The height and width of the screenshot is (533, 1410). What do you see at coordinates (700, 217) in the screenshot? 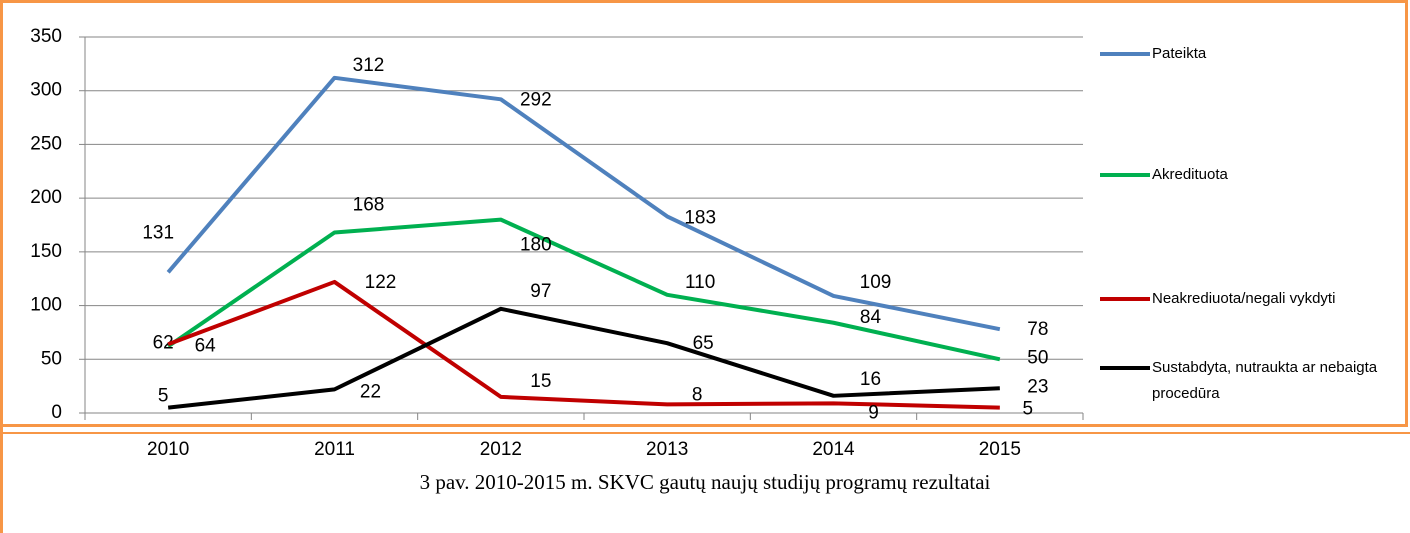
I see `data-label: 183` at bounding box center [700, 217].